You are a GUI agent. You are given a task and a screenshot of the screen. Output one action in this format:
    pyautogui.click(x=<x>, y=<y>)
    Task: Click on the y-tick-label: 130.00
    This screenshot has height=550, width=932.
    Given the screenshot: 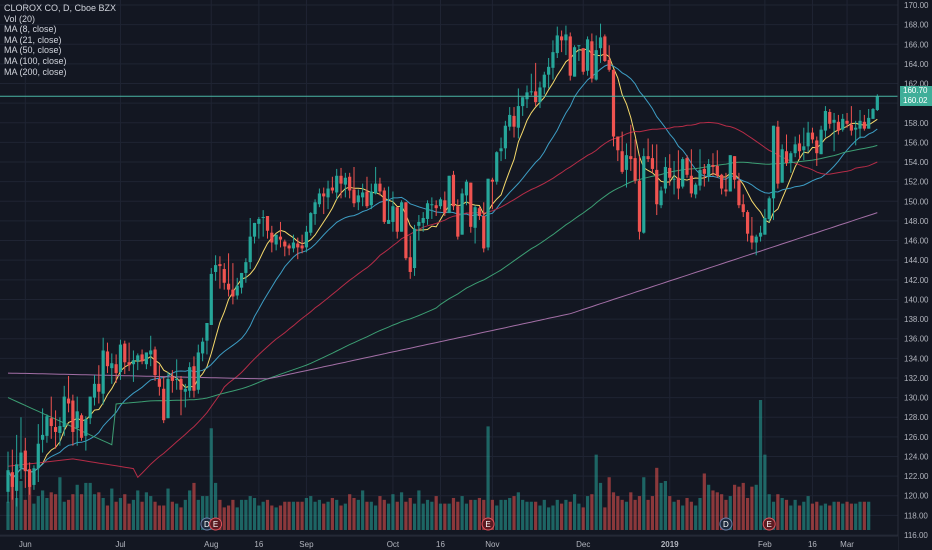 What is the action you would take?
    pyautogui.click(x=916, y=398)
    